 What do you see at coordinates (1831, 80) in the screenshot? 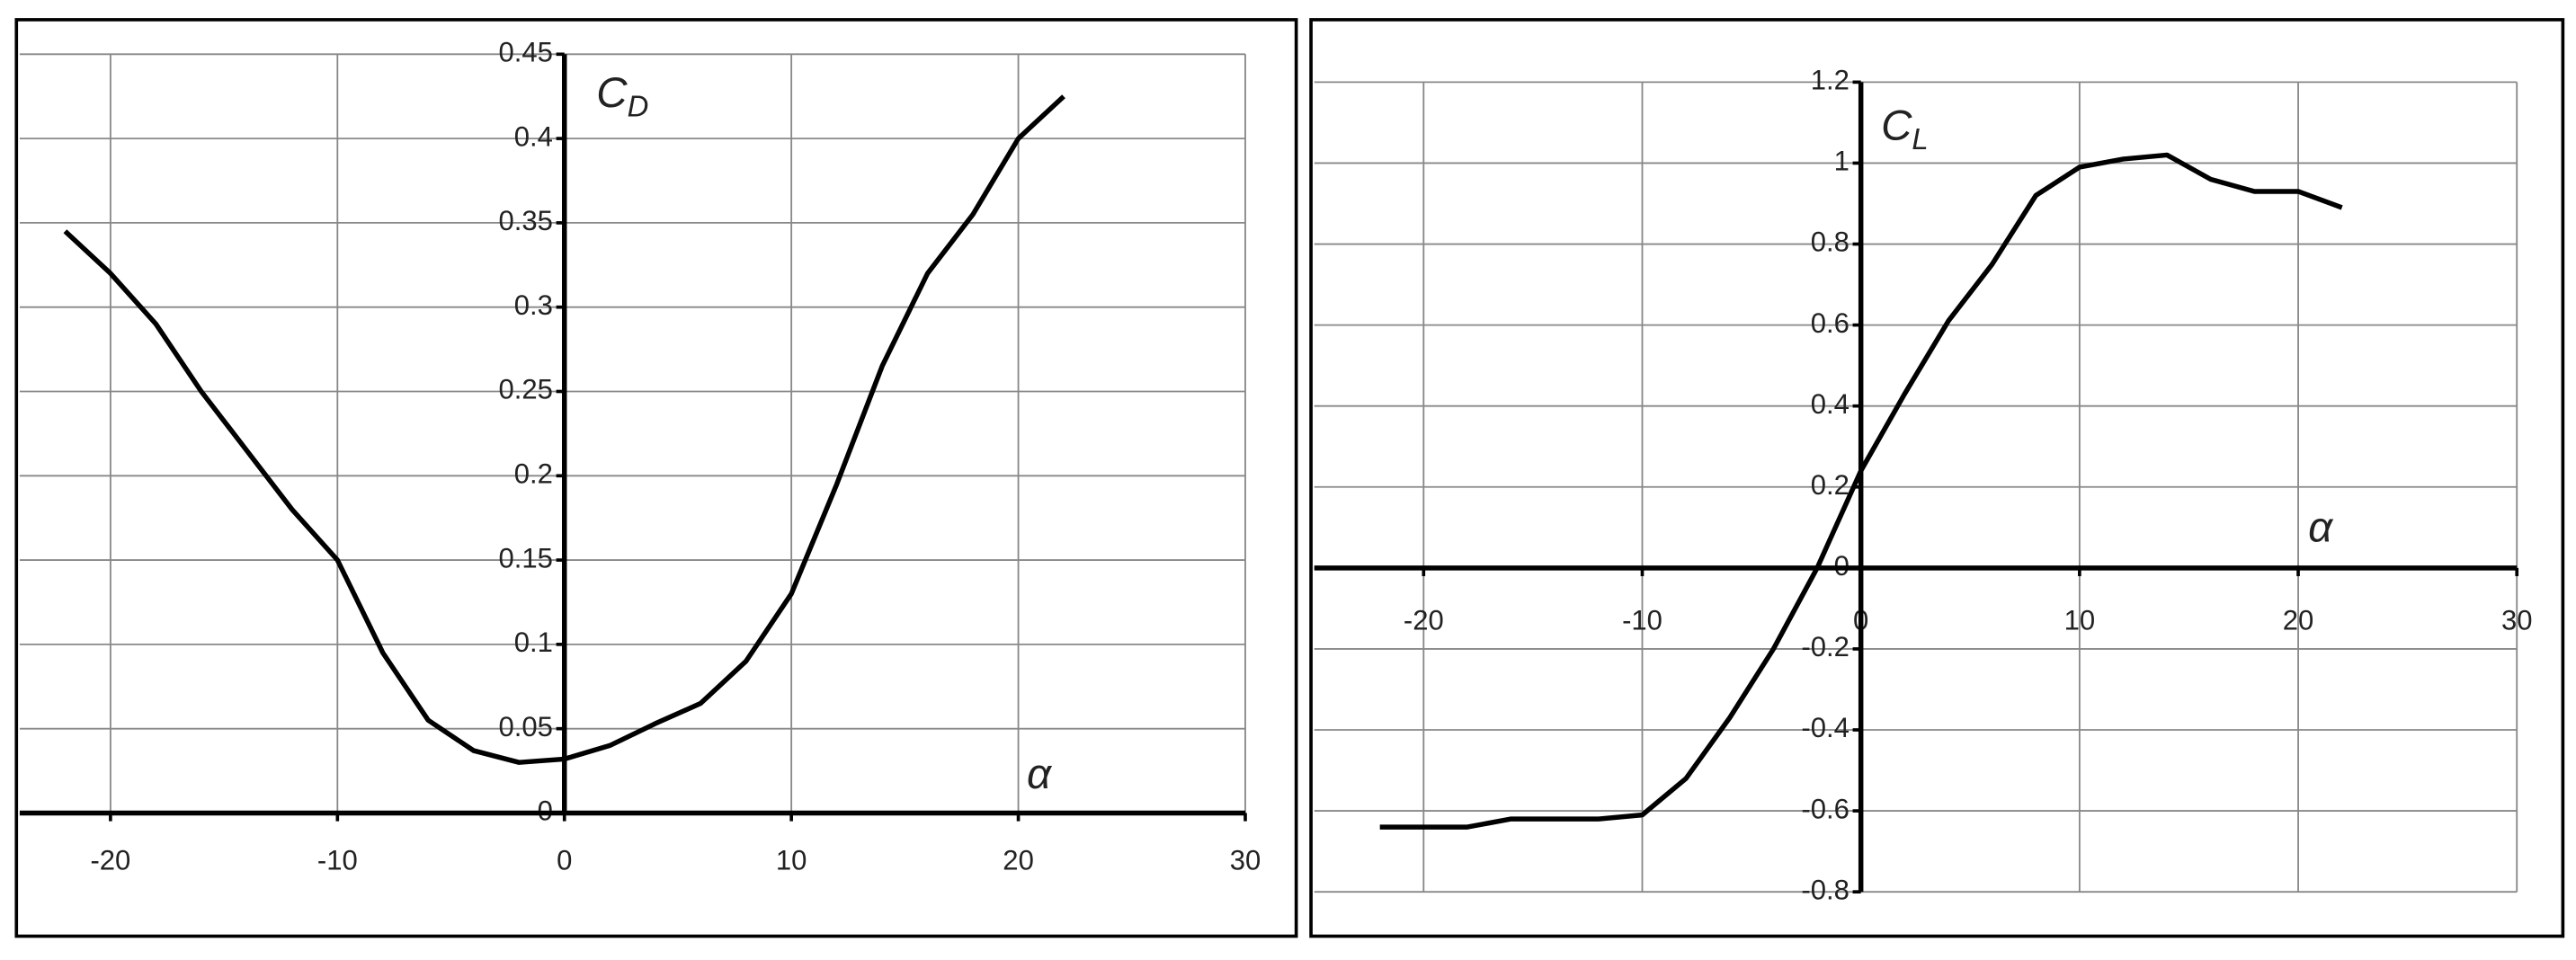
I see `y-tick-label: 1.2` at bounding box center [1831, 80].